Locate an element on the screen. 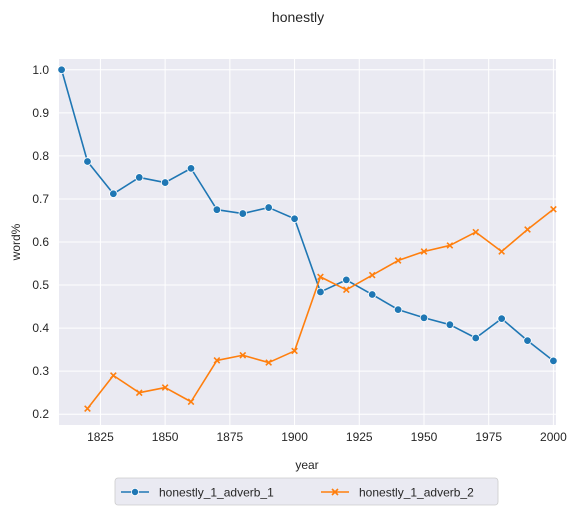 This screenshot has width=575, height=515. legend-label-series-1: honestly_1_adverb_1 is located at coordinates (216, 493).